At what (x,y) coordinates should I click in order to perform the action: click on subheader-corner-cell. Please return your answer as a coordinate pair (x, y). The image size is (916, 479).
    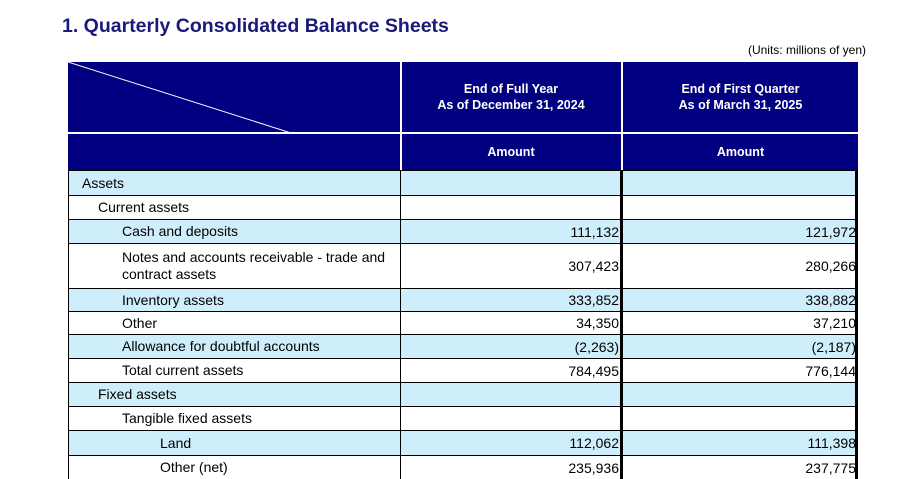
    Looking at the image, I should click on (234, 152).